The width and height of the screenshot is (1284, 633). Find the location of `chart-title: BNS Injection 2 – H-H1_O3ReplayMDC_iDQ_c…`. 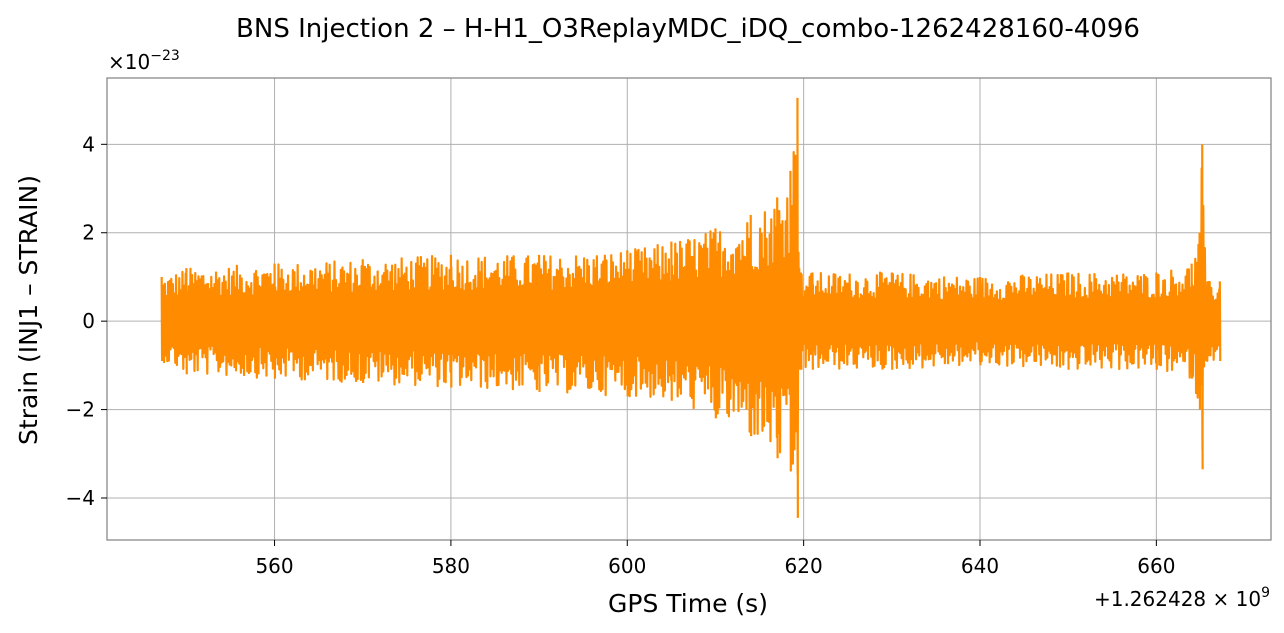

chart-title: BNS Injection 2 – H-H1_O3ReplayMDC_iDQ_c… is located at coordinates (688, 29).